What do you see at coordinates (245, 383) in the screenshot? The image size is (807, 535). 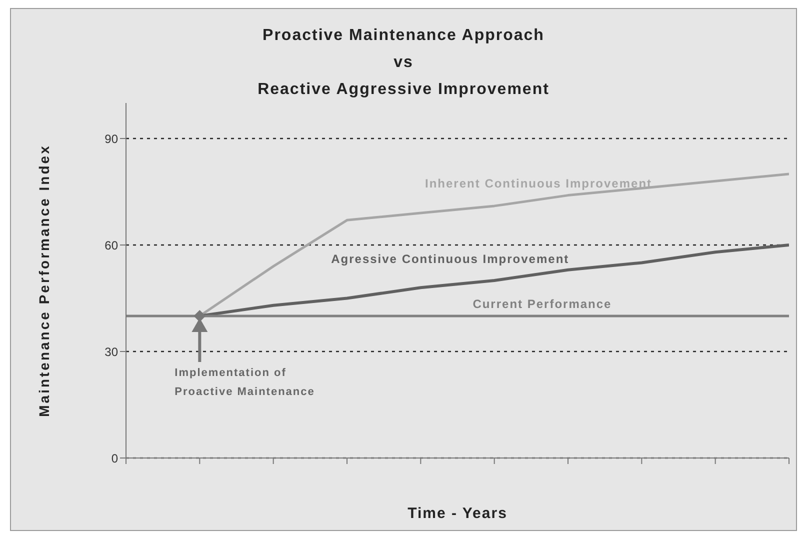 I see `annotation: Implementation of Proactive Maintenance` at bounding box center [245, 383].